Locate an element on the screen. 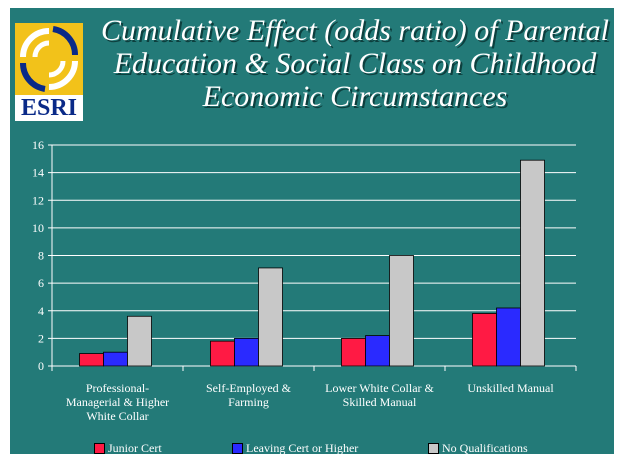 The image size is (624, 462). y-tick-label: 0 is located at coordinates (41, 366).